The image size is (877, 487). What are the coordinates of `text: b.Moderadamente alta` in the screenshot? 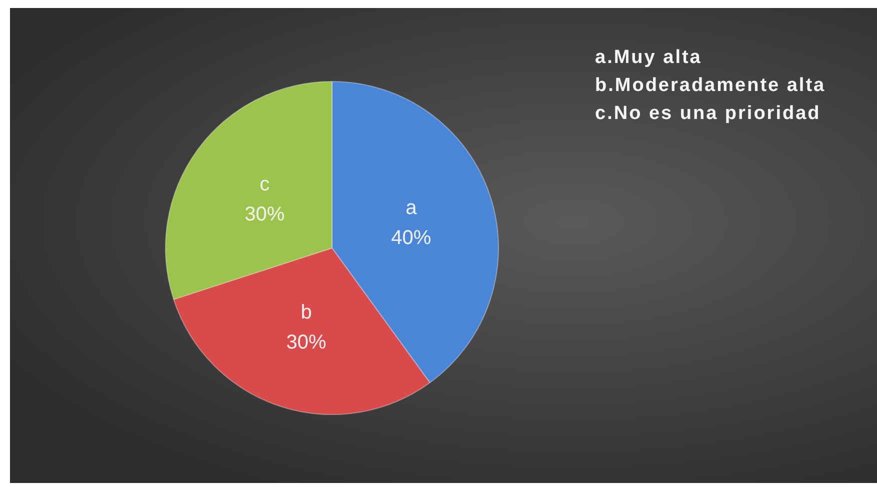 It's located at (710, 86).